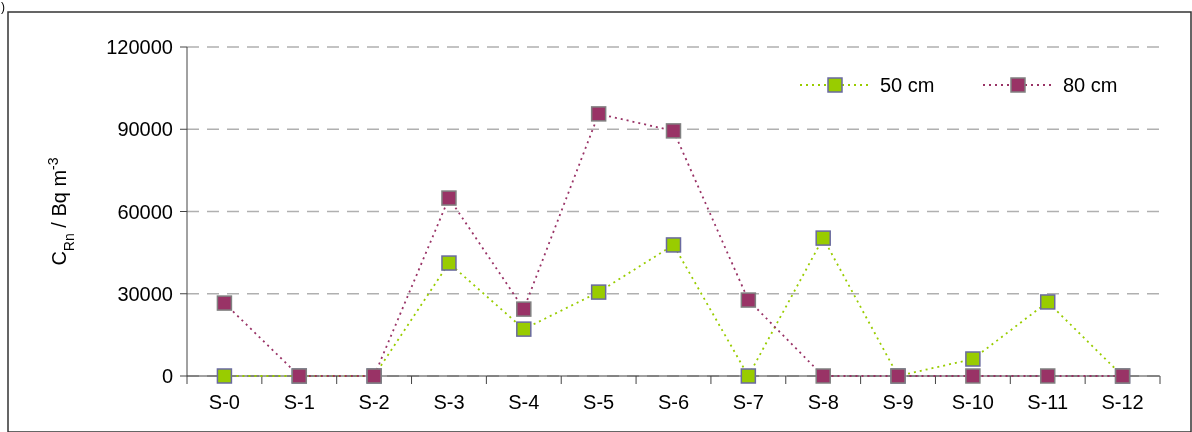 This screenshot has width=1192, height=432. What do you see at coordinates (145, 293) in the screenshot?
I see `y-tick-label: 30000` at bounding box center [145, 293].